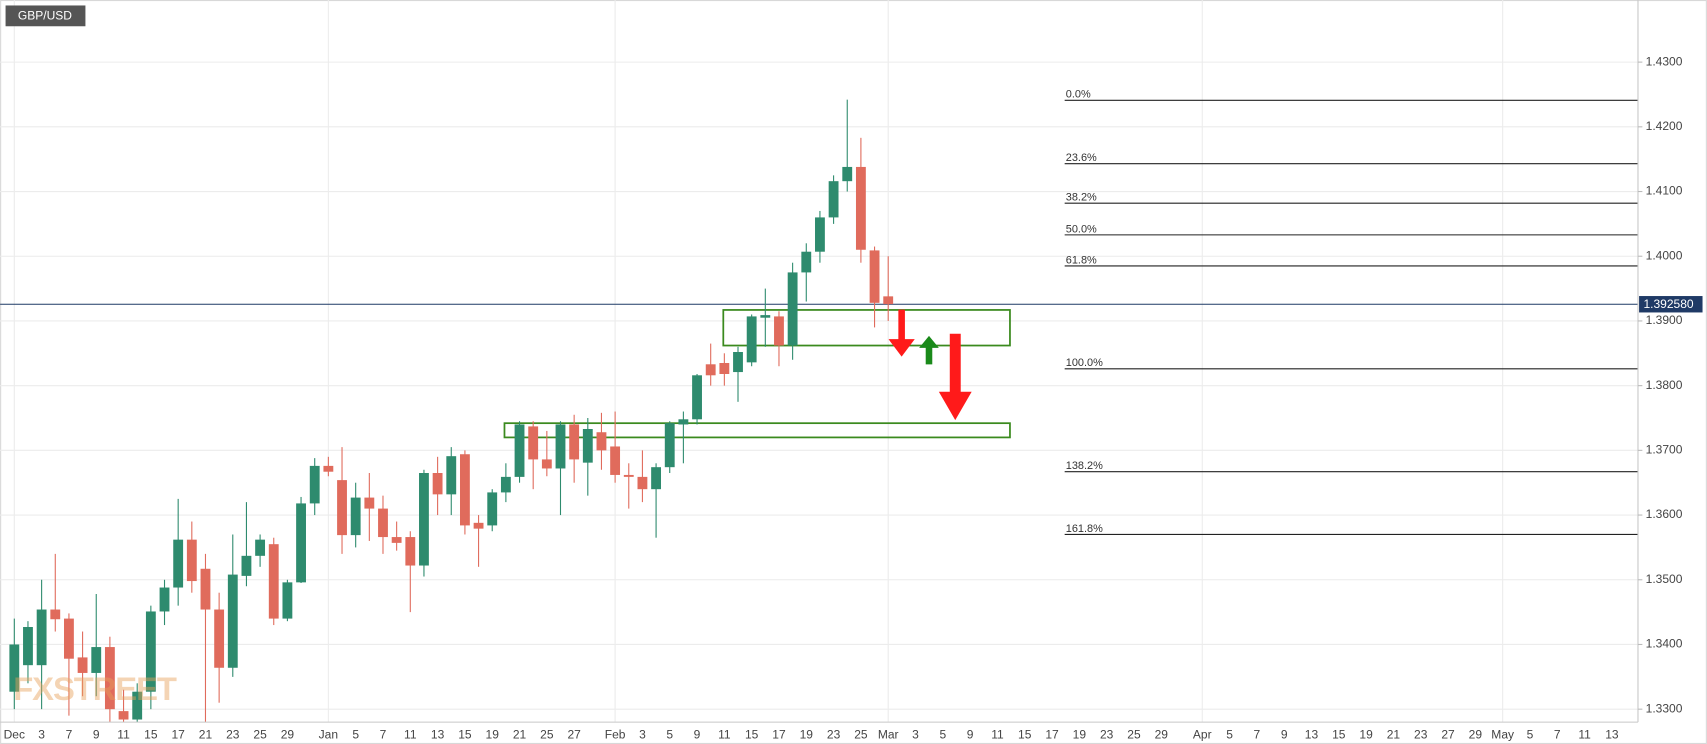 This screenshot has width=1707, height=744. I want to click on fib-label: 138.2%, so click(1084, 466).